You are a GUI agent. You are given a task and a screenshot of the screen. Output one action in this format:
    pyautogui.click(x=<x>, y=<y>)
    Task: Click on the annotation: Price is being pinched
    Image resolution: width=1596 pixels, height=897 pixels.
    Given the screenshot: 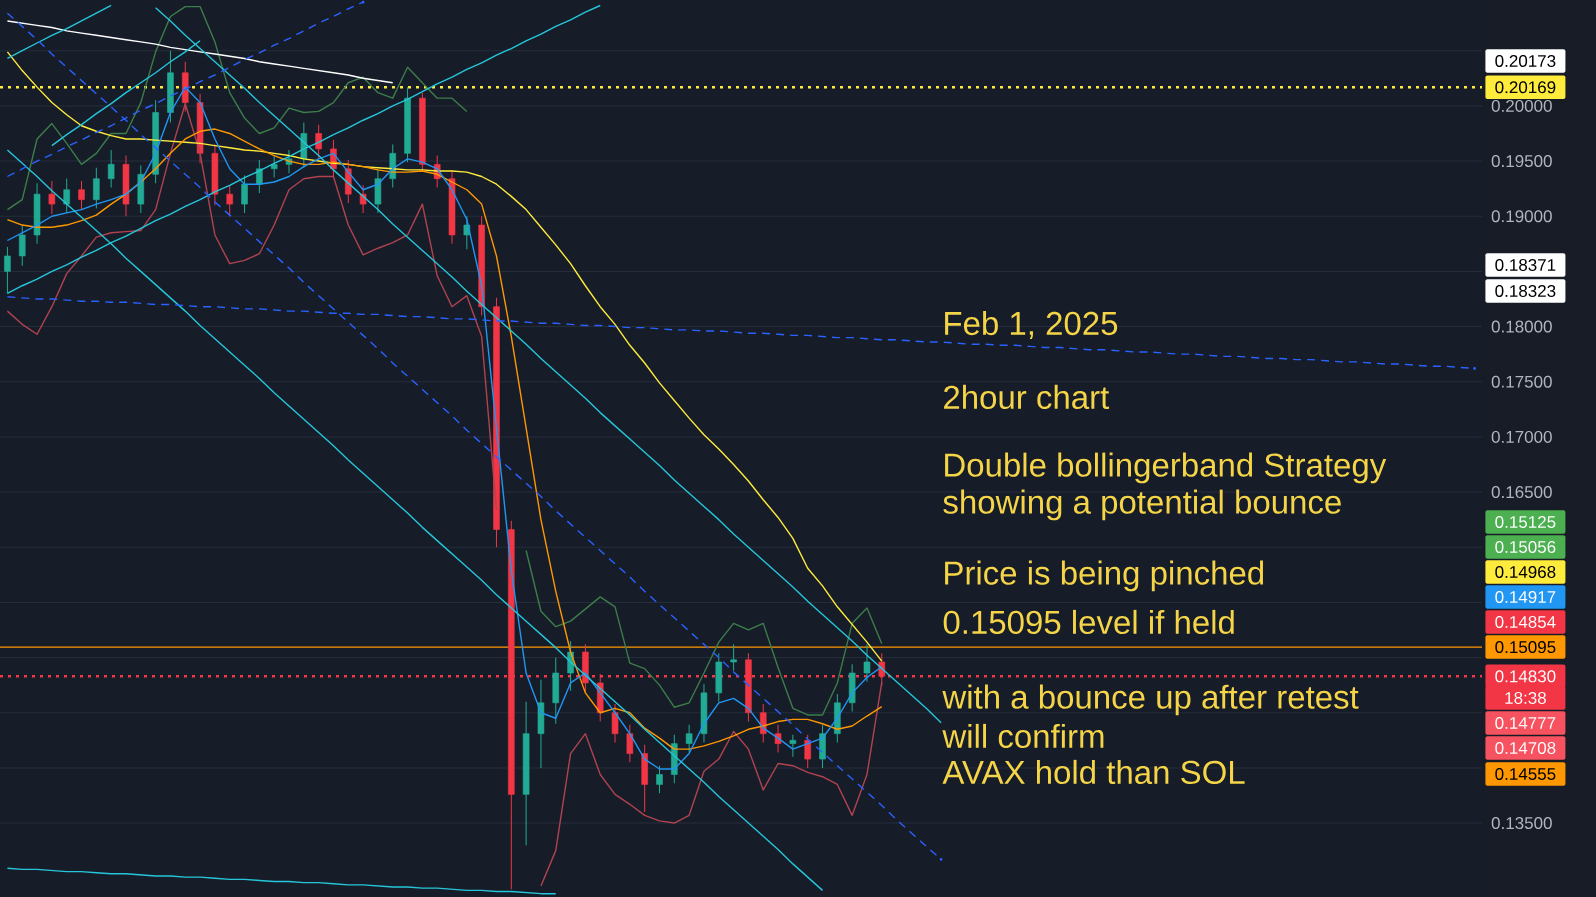 What is the action you would take?
    pyautogui.click(x=1104, y=576)
    